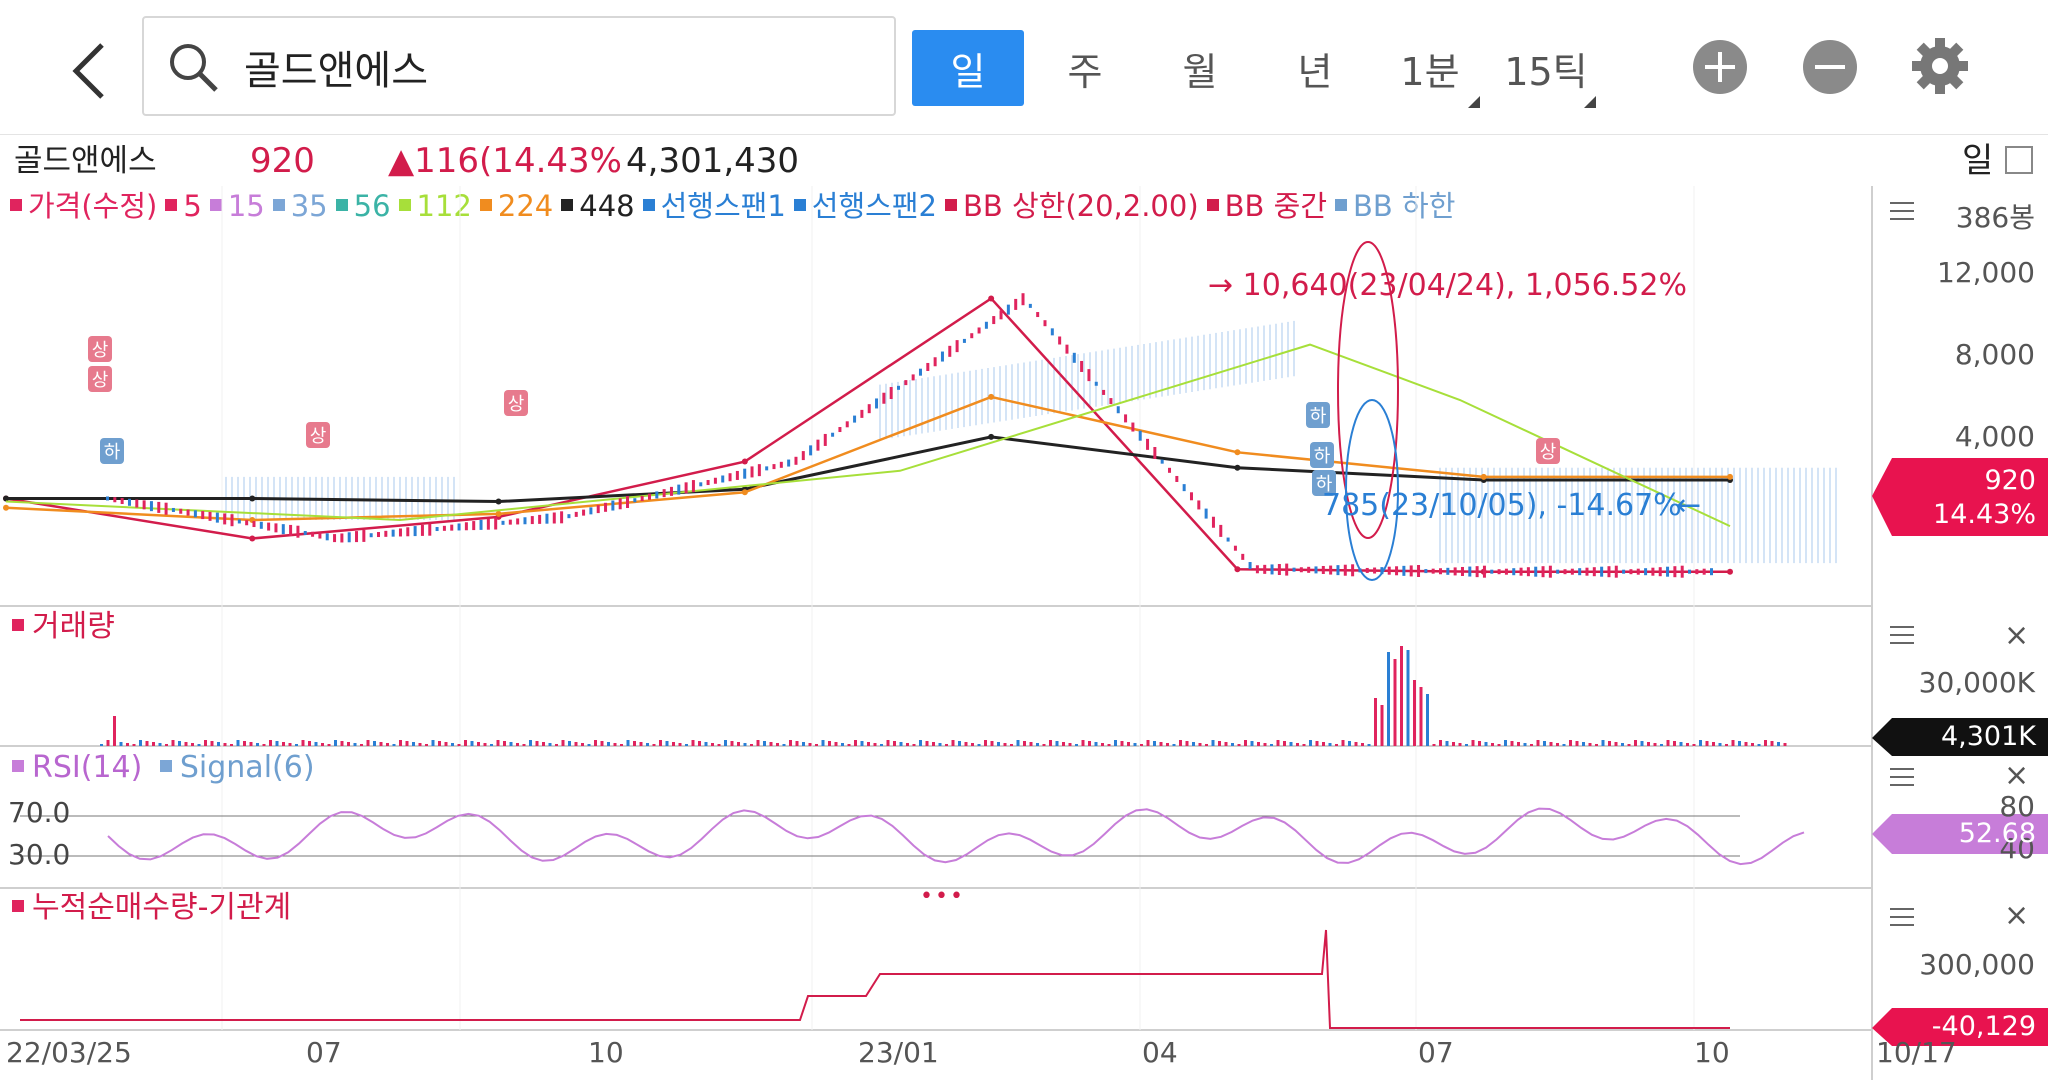  What do you see at coordinates (1984, 514) in the screenshot?
I see `price-tag-pct: 14.43%` at bounding box center [1984, 514].